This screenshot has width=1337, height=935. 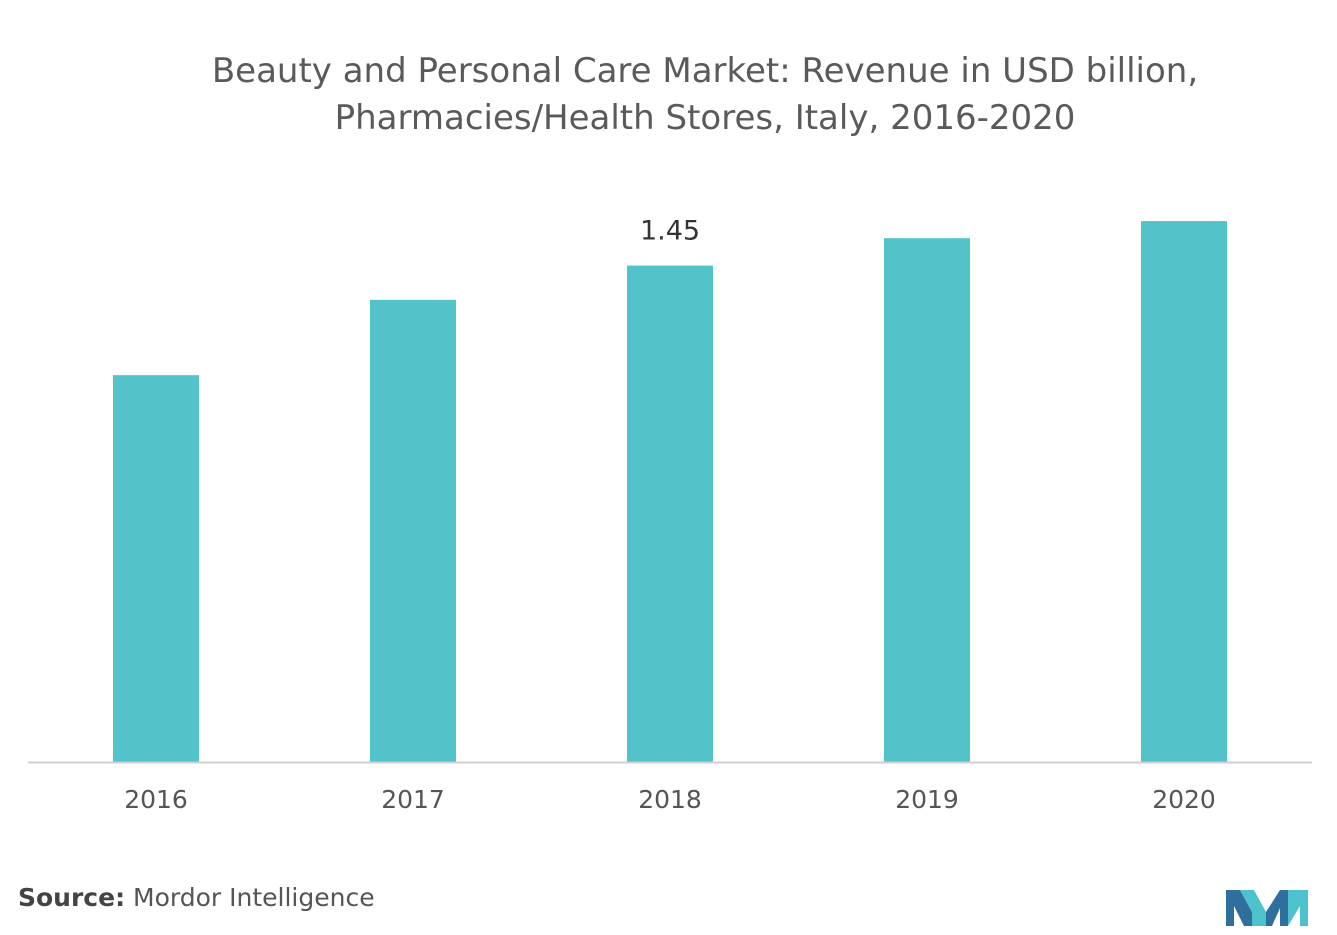 I want to click on data-label-2018: 1.45, so click(x=670, y=231).